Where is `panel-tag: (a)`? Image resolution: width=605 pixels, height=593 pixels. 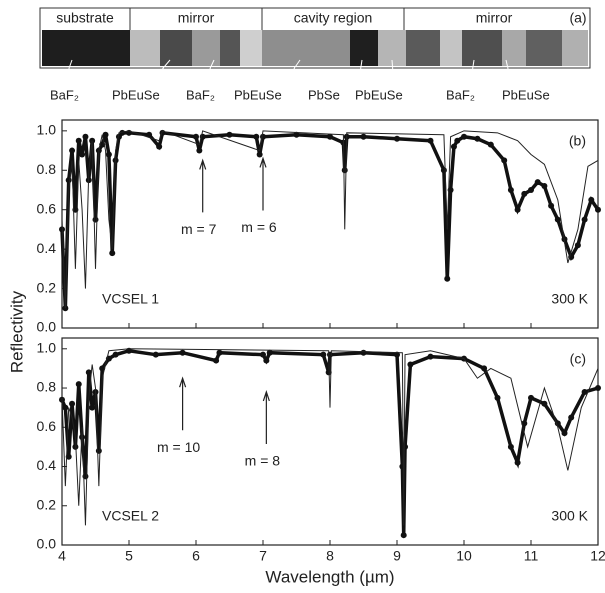
panel-tag: (a) is located at coordinates (577, 18).